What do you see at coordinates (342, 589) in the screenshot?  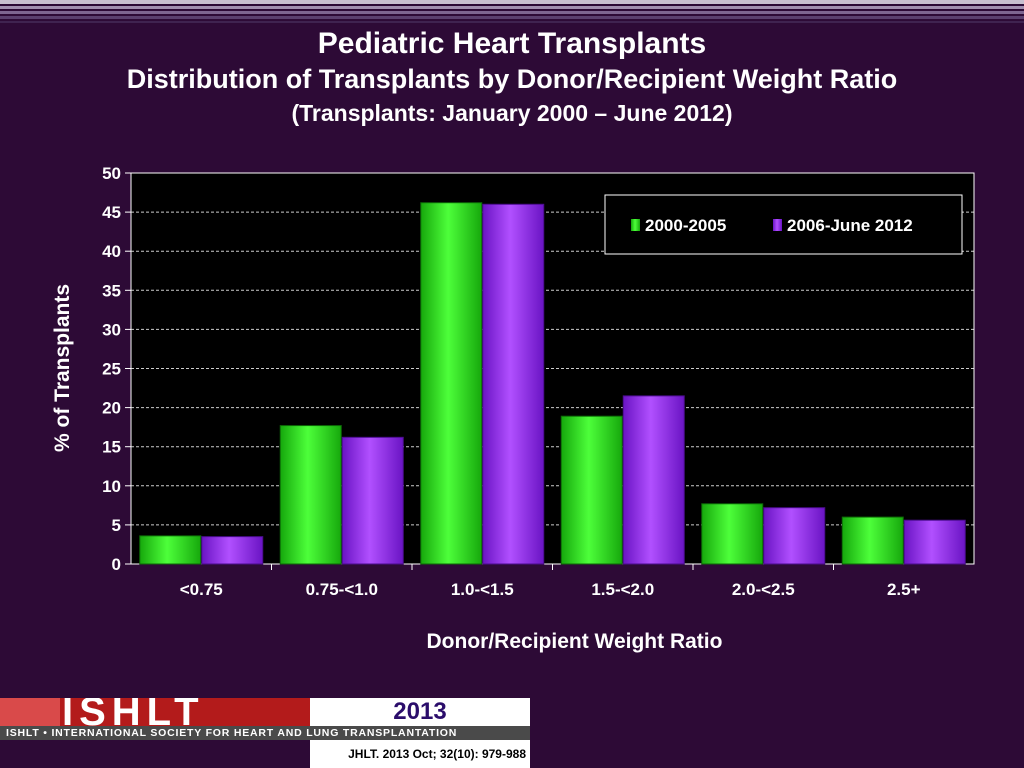 I see `x-tick-label: 0.75-<1.0` at bounding box center [342, 589].